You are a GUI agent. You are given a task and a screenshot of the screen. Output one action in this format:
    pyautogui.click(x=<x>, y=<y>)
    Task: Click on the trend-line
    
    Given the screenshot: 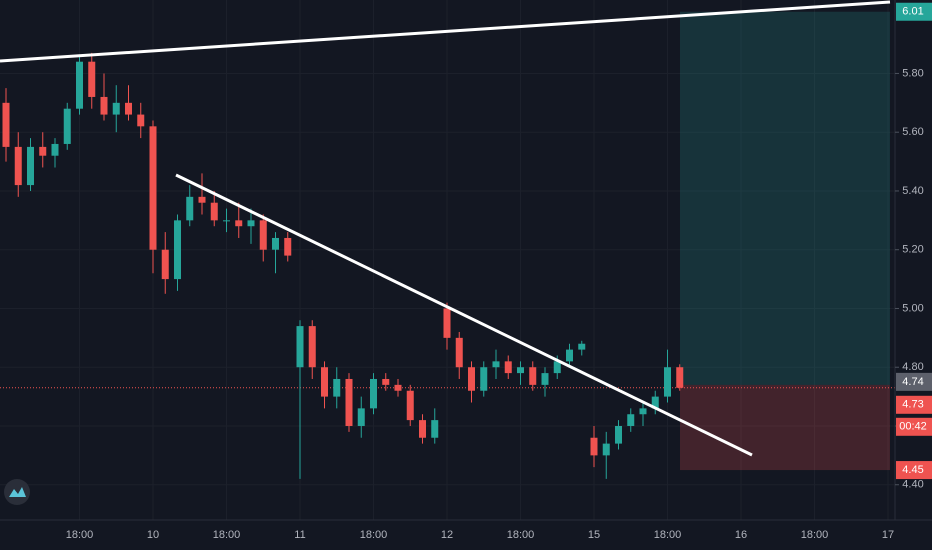 What is the action you would take?
    pyautogui.click(x=445, y=31)
    